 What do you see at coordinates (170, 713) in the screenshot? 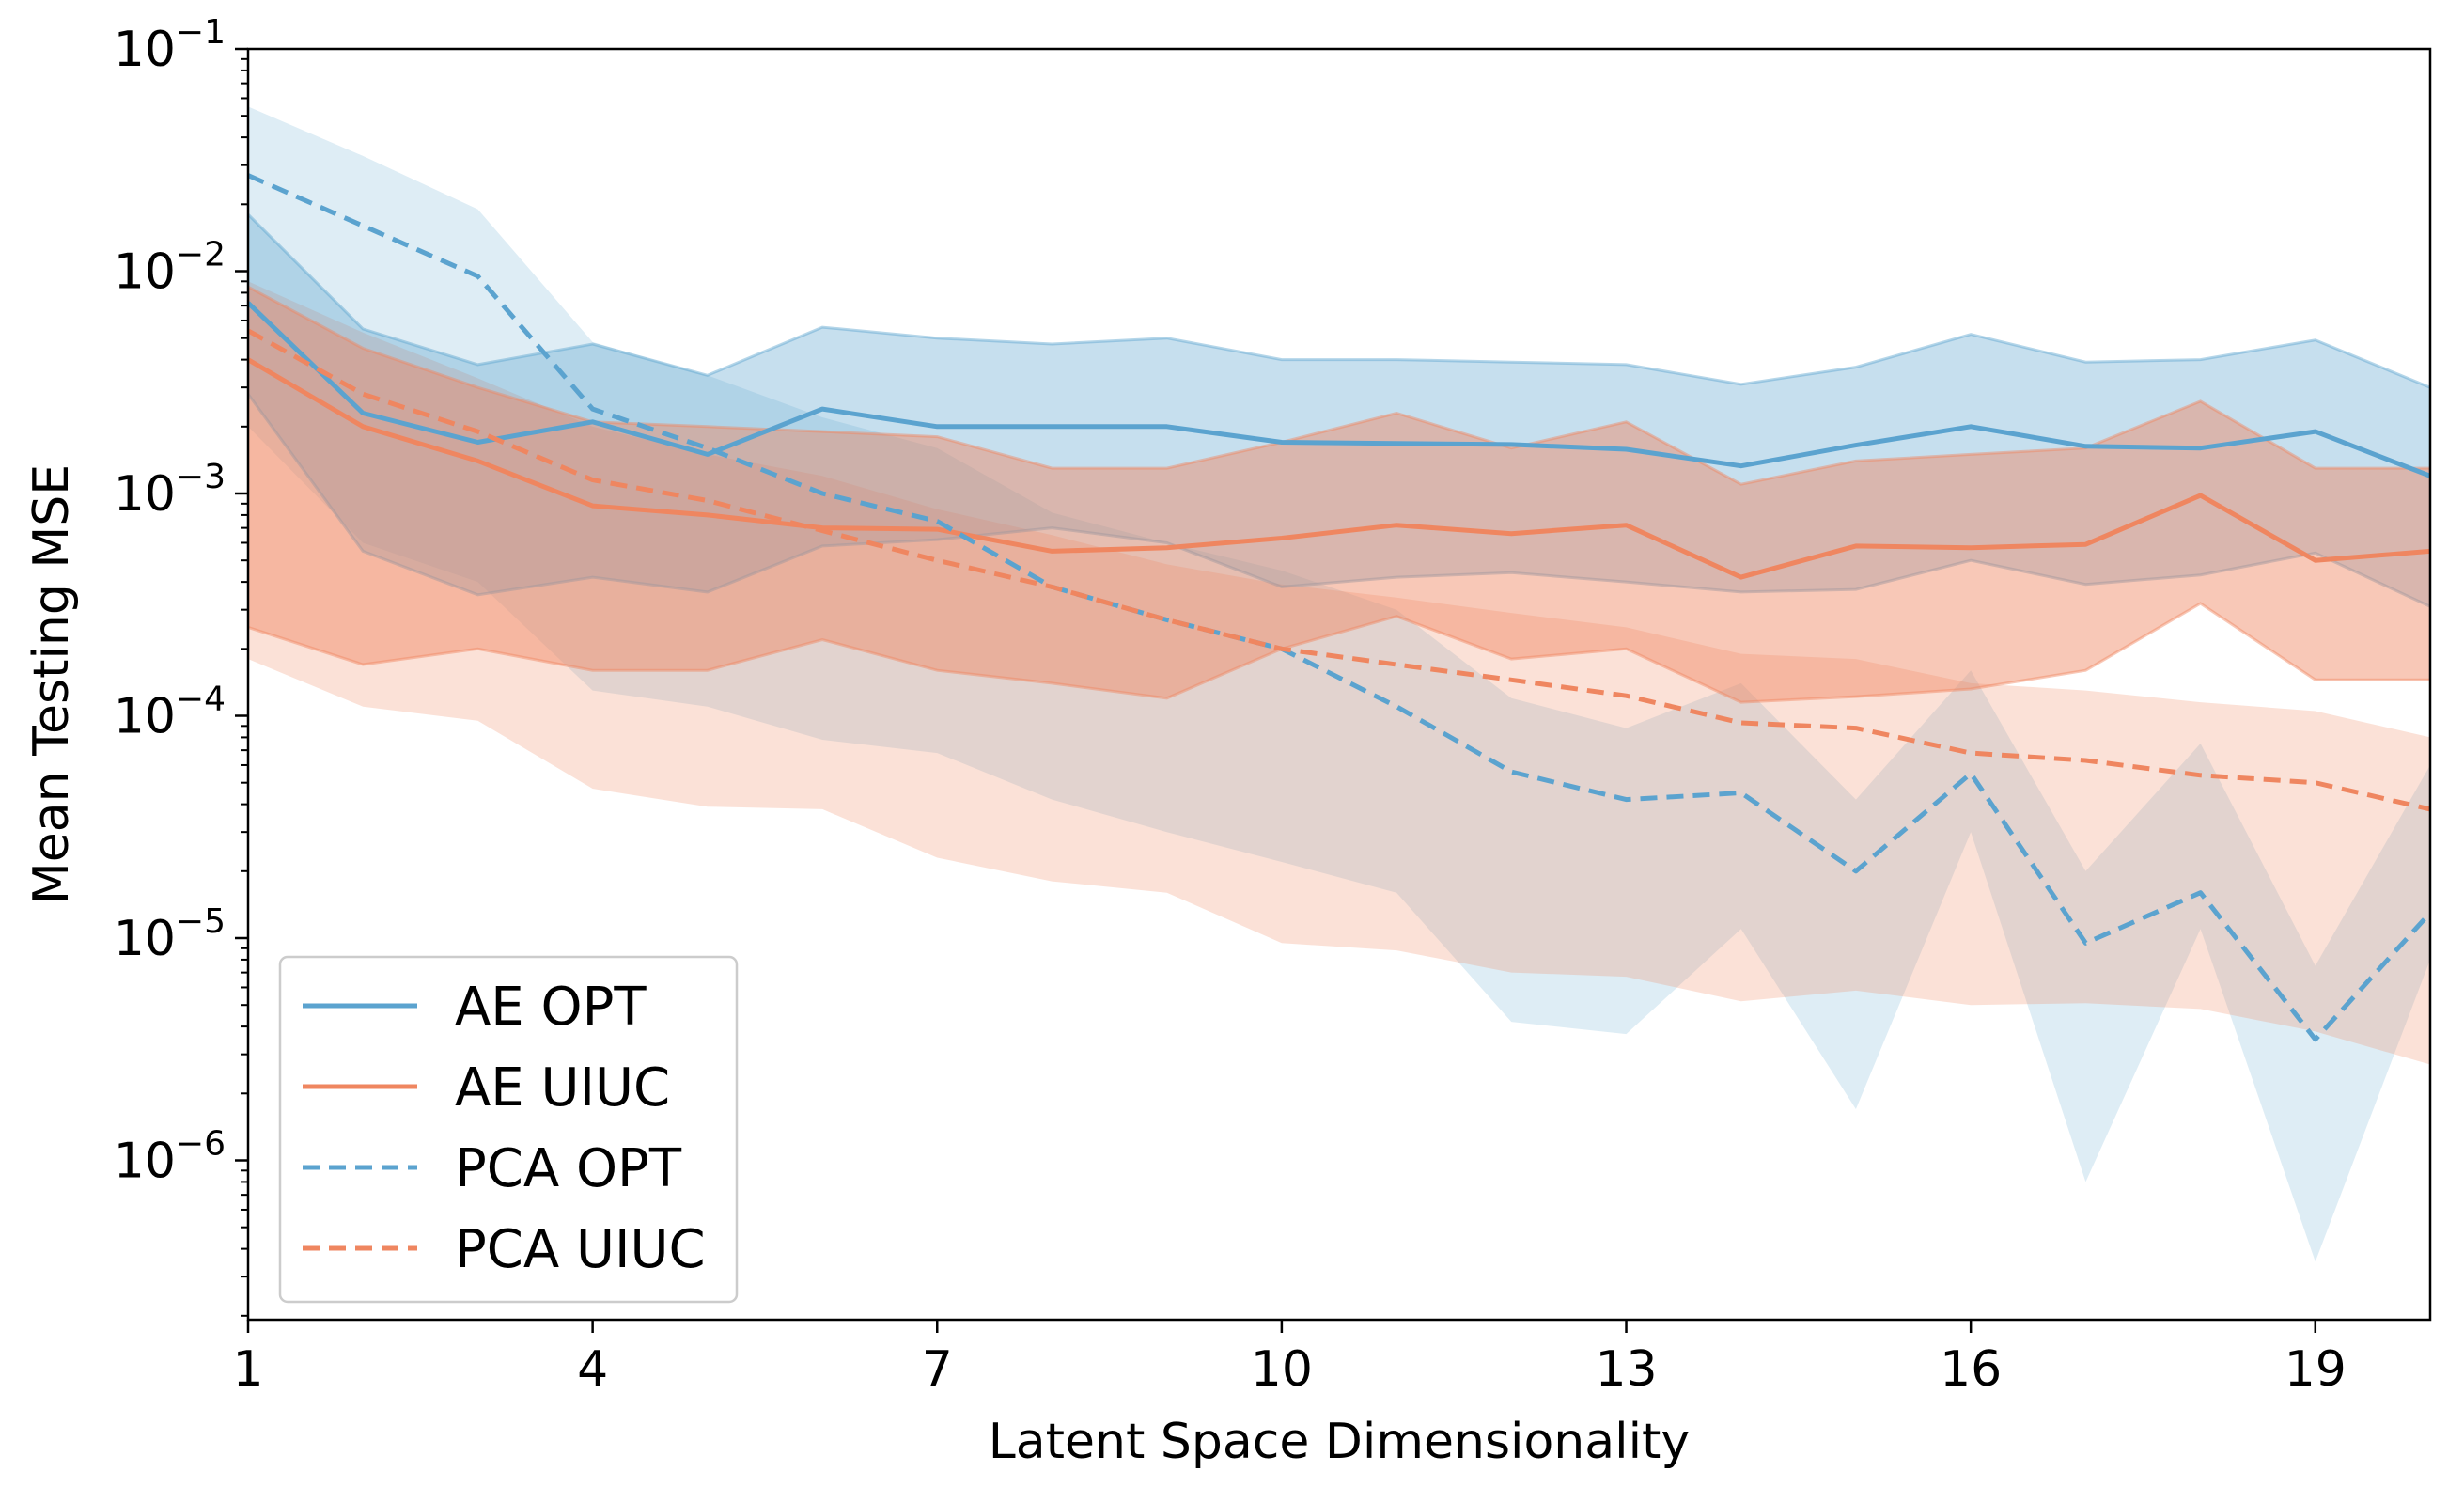
I see `y-tick-label: 10⁻⁴` at bounding box center [170, 713].